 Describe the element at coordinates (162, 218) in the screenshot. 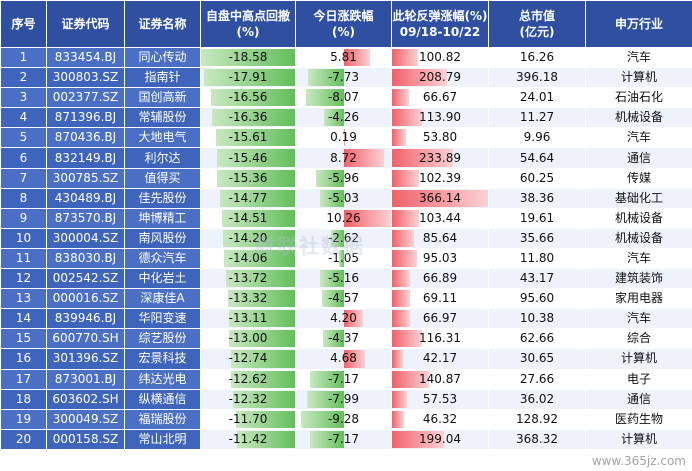

I see `security-name: 坤博精工` at that location.